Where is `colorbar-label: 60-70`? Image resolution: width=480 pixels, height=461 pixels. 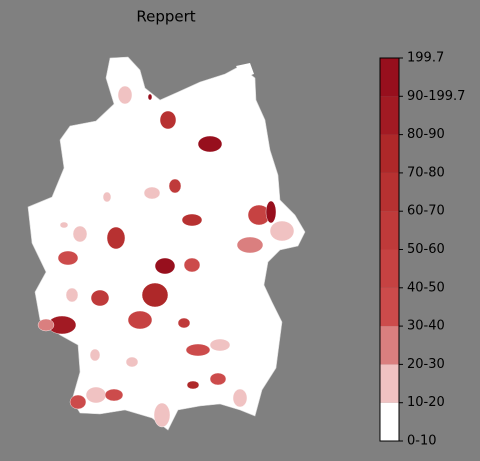
colorbar-label: 60-70 is located at coordinates (426, 211).